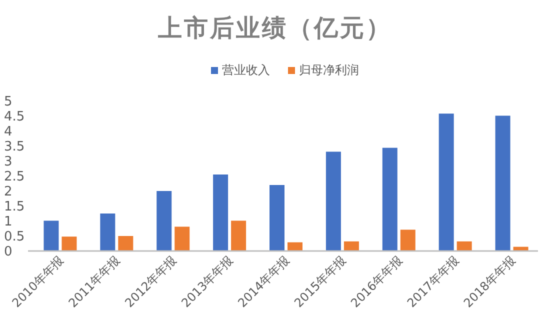 The image size is (550, 332). I want to click on y-tick-label: 0.5, so click(14, 237).